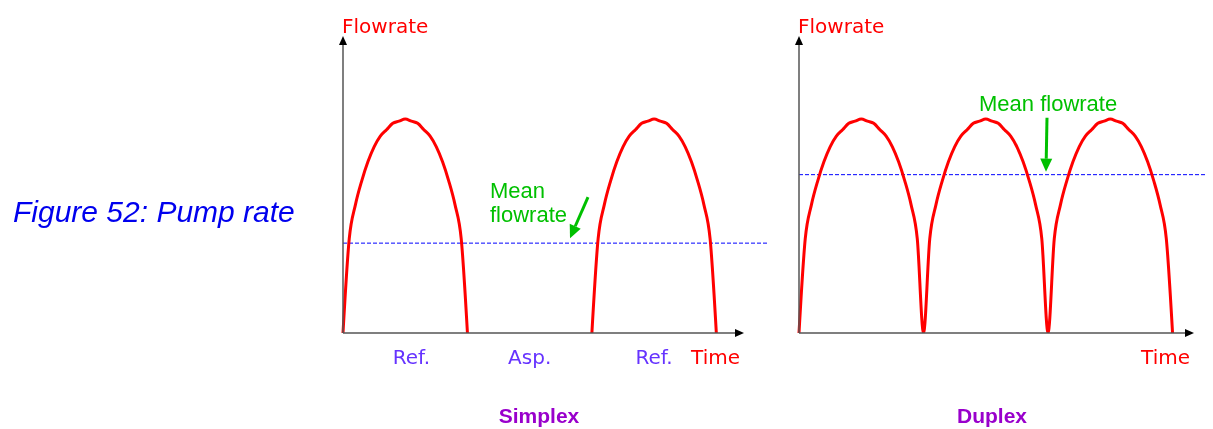 This screenshot has height=429, width=1213. I want to click on text: Simplex, so click(539, 416).